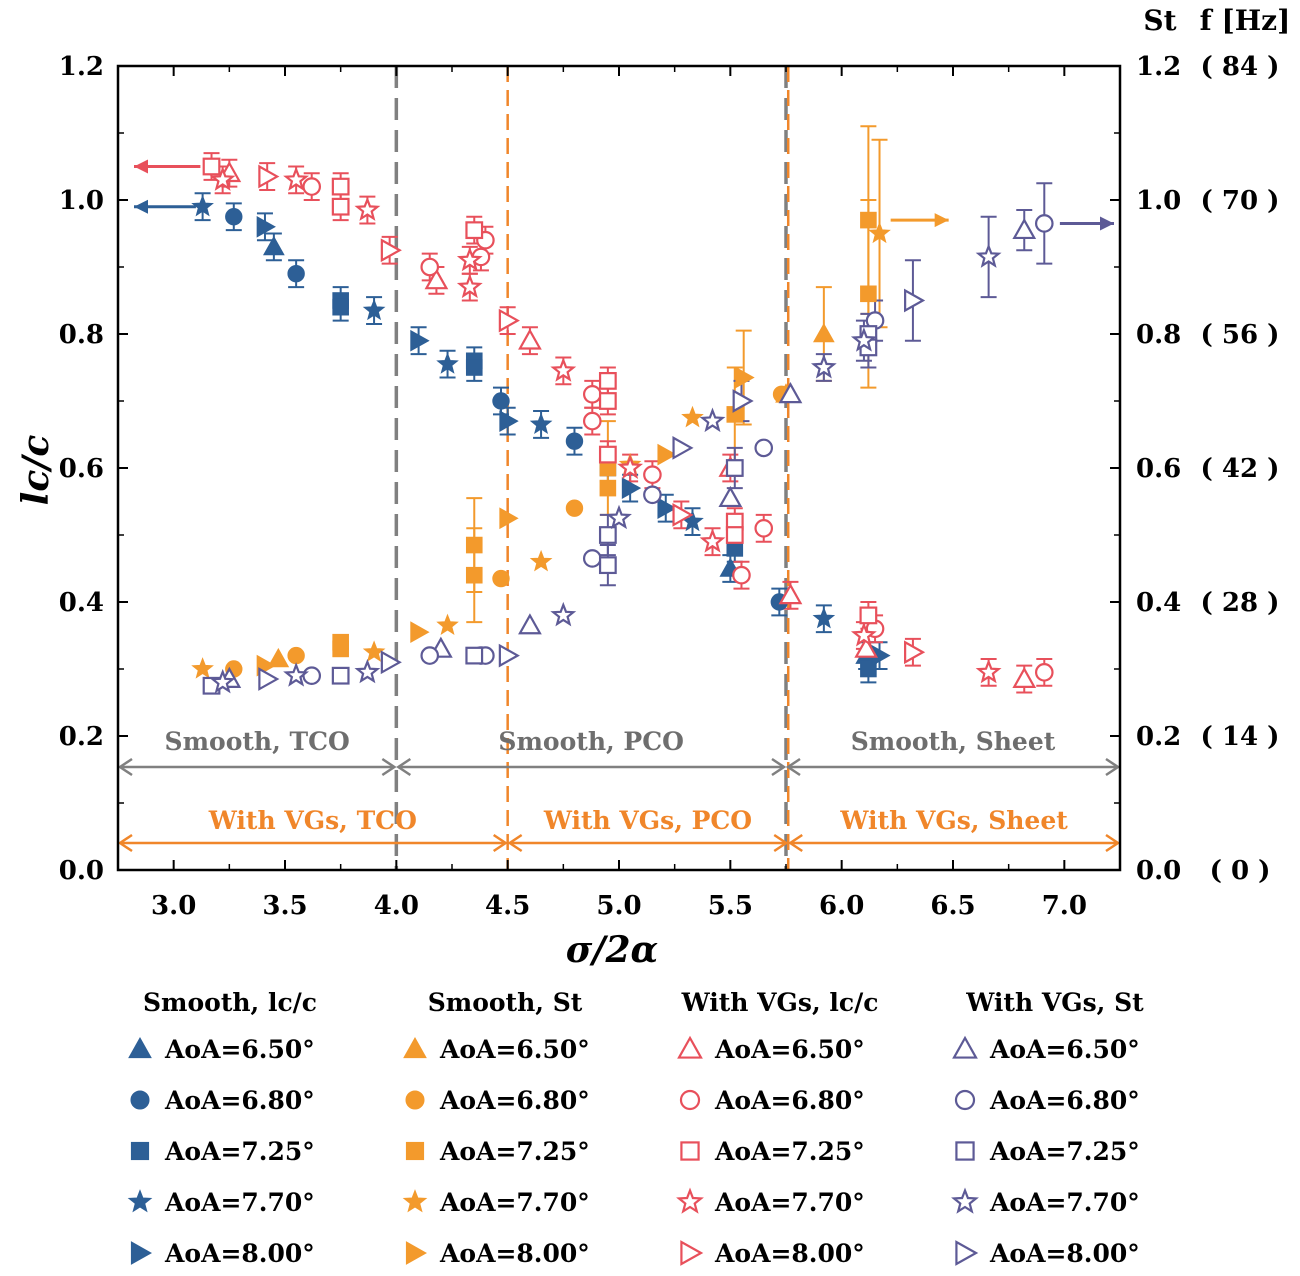  Describe the element at coordinates (505, 1002) in the screenshot. I see `legend-group-title: Smooth, St` at that location.